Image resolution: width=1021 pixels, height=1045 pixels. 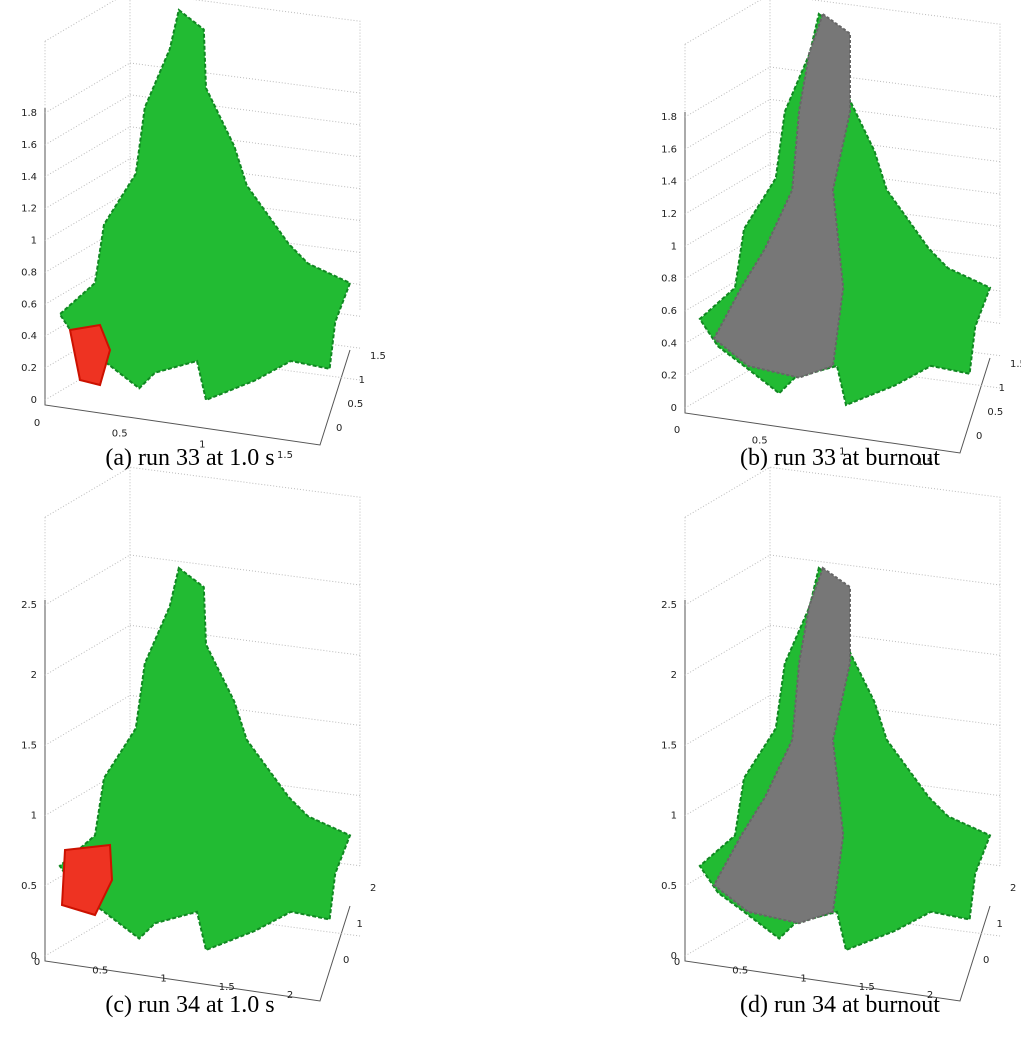 I want to click on caption: (d) run 34 at burnout, so click(x=840, y=1005).